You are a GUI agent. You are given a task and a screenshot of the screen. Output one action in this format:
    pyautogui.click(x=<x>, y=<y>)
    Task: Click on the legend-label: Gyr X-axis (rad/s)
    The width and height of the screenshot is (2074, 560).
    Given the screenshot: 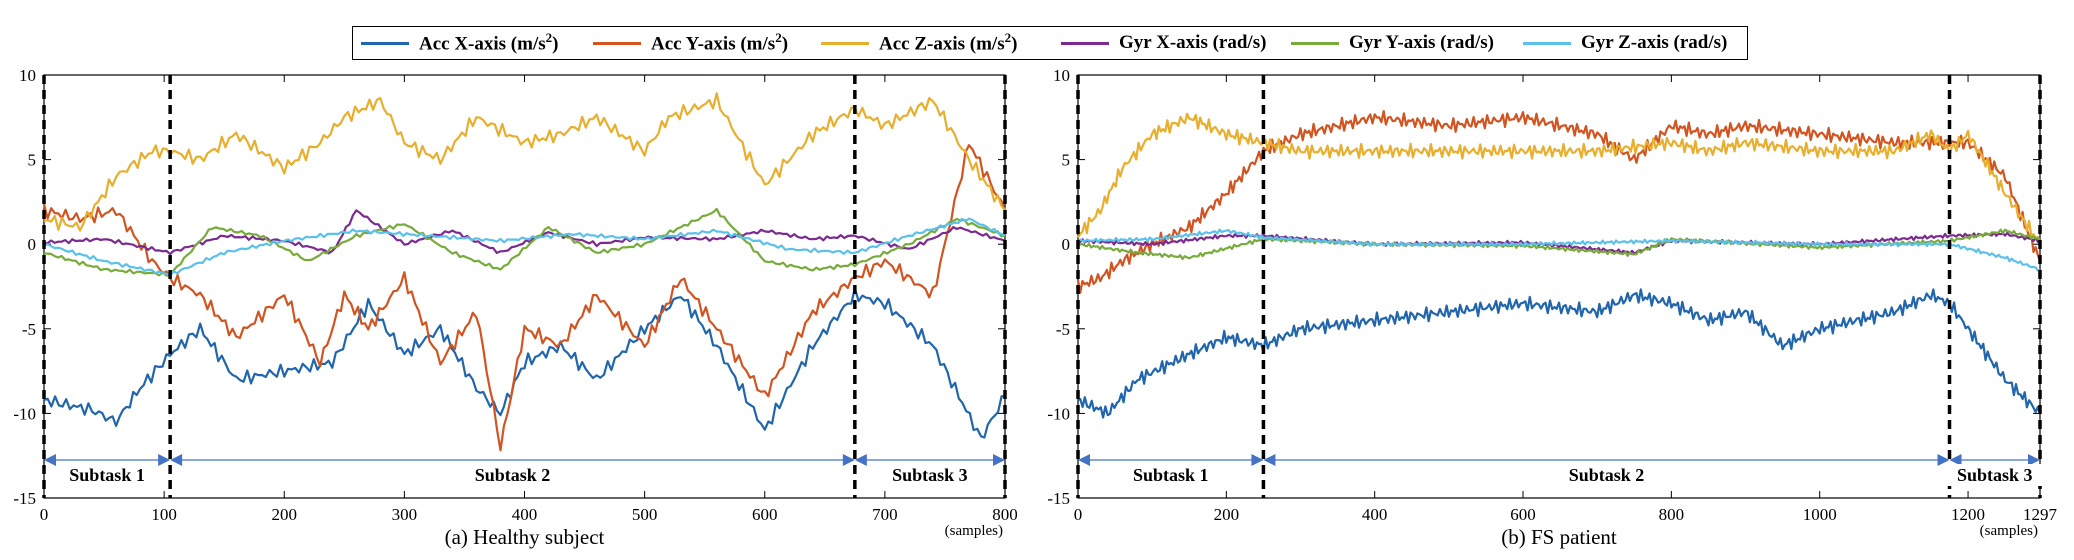 What is the action you would take?
    pyautogui.click(x=1193, y=42)
    